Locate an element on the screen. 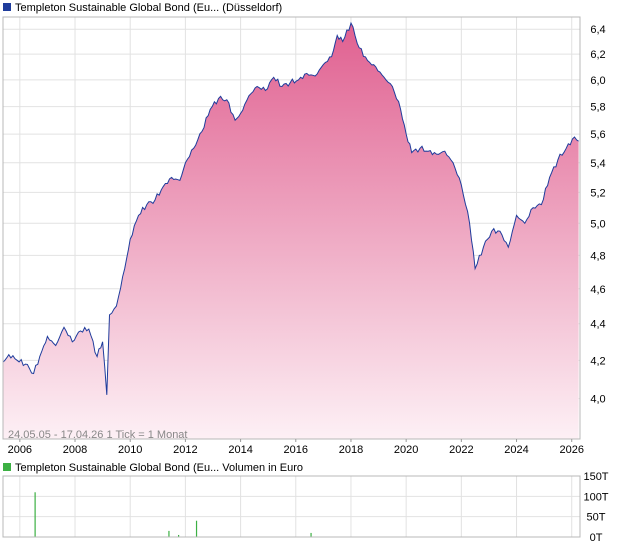 This screenshot has width=620, height=546. x-tick-label: 2010 is located at coordinates (130, 450).